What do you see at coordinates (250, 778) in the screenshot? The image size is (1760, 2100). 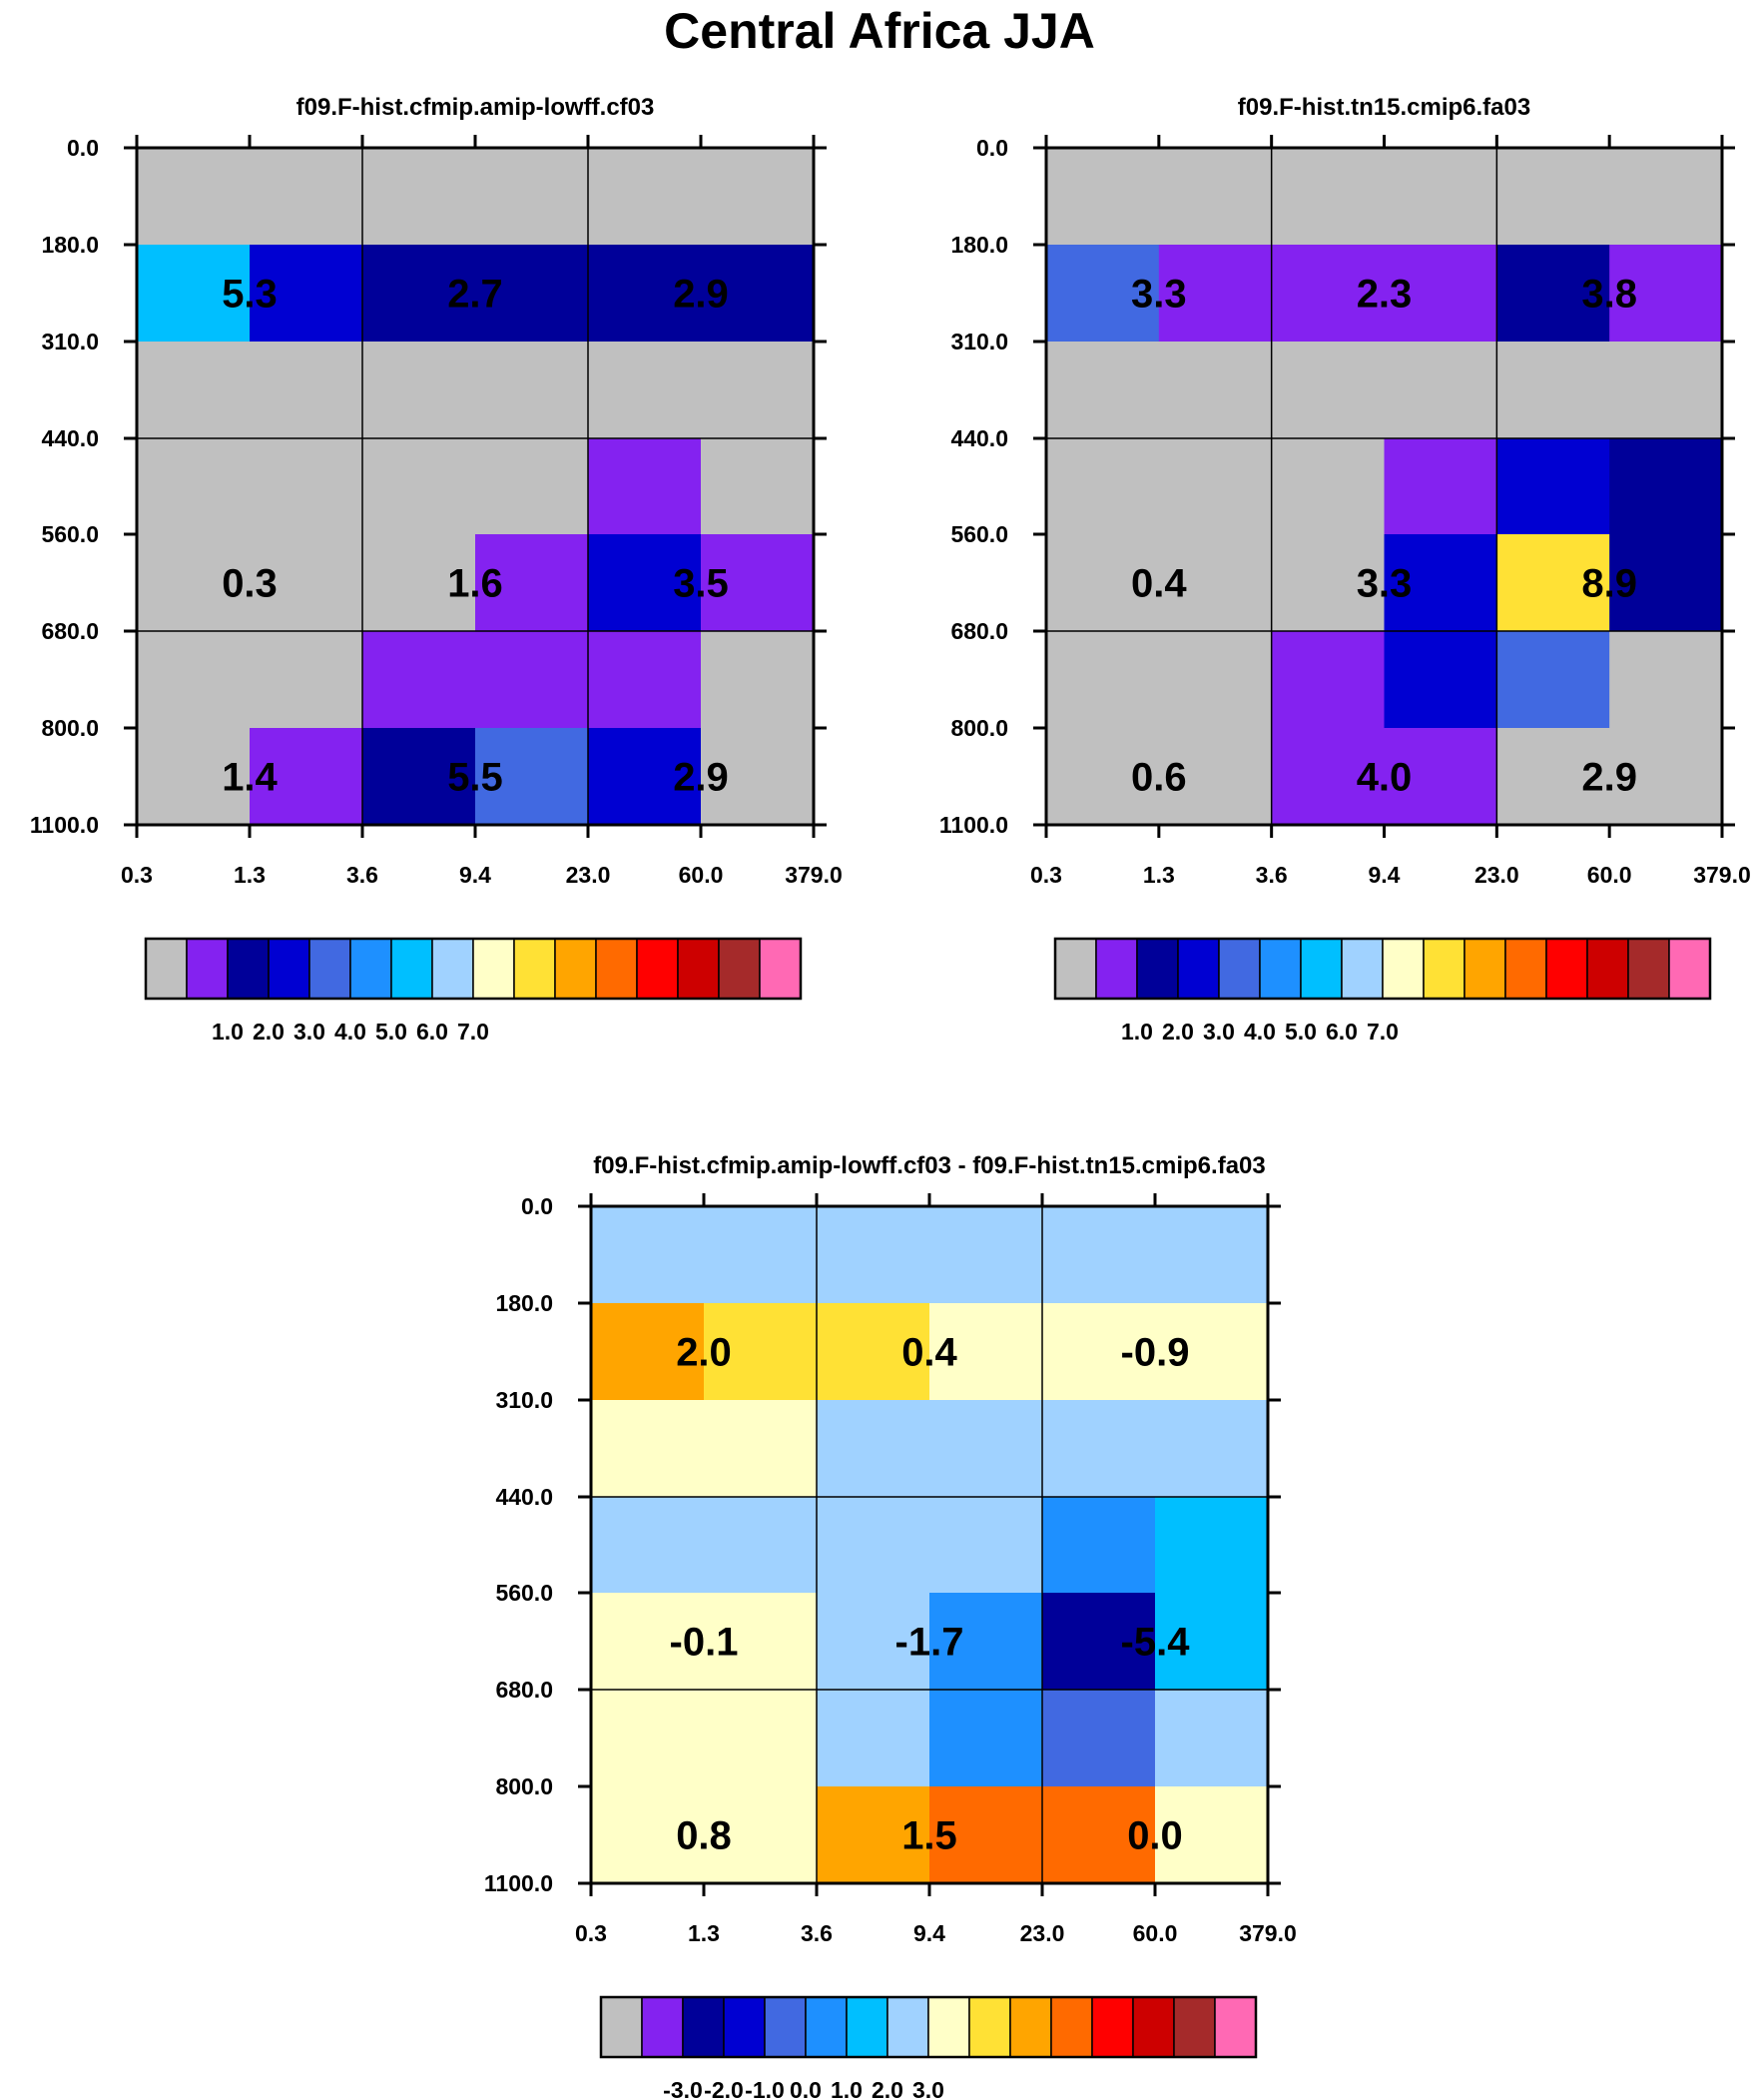 I see `cell-value-label: 1.4` at bounding box center [250, 778].